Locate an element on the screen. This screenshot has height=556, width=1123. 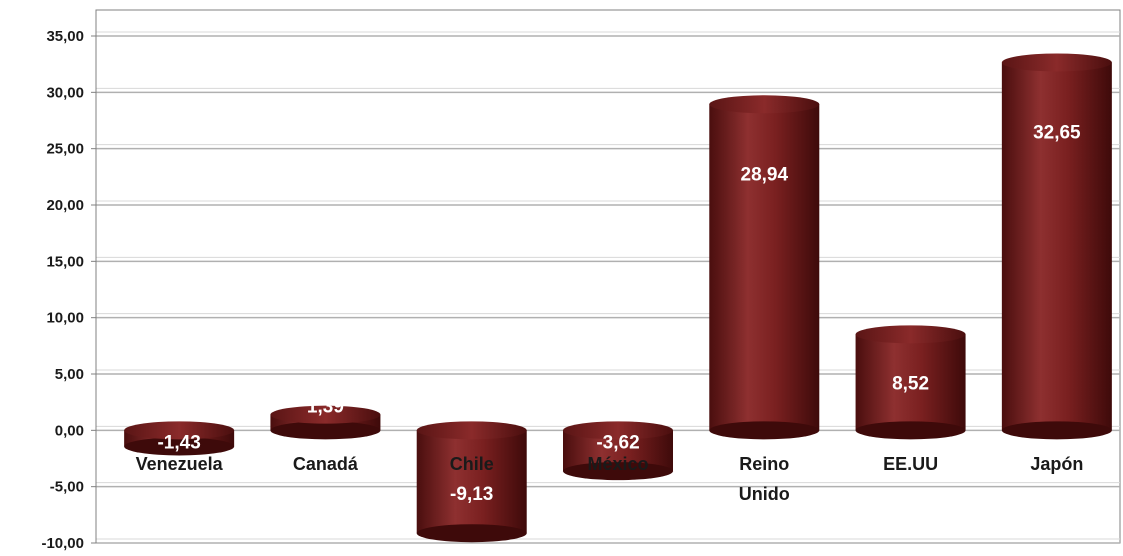
data-label: 28,94 is located at coordinates (765, 174).